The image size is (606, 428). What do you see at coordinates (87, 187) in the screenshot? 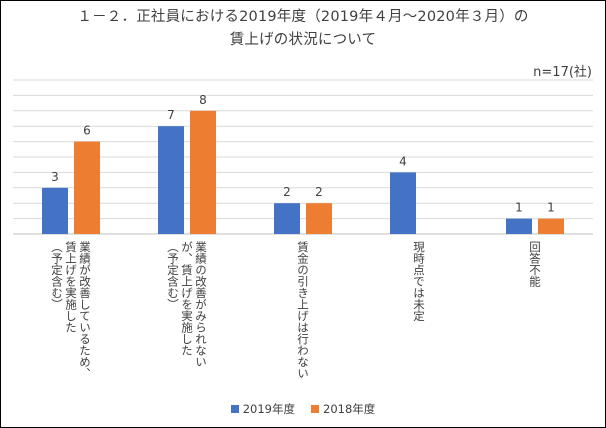
I see `bar-2018年度-1` at bounding box center [87, 187].